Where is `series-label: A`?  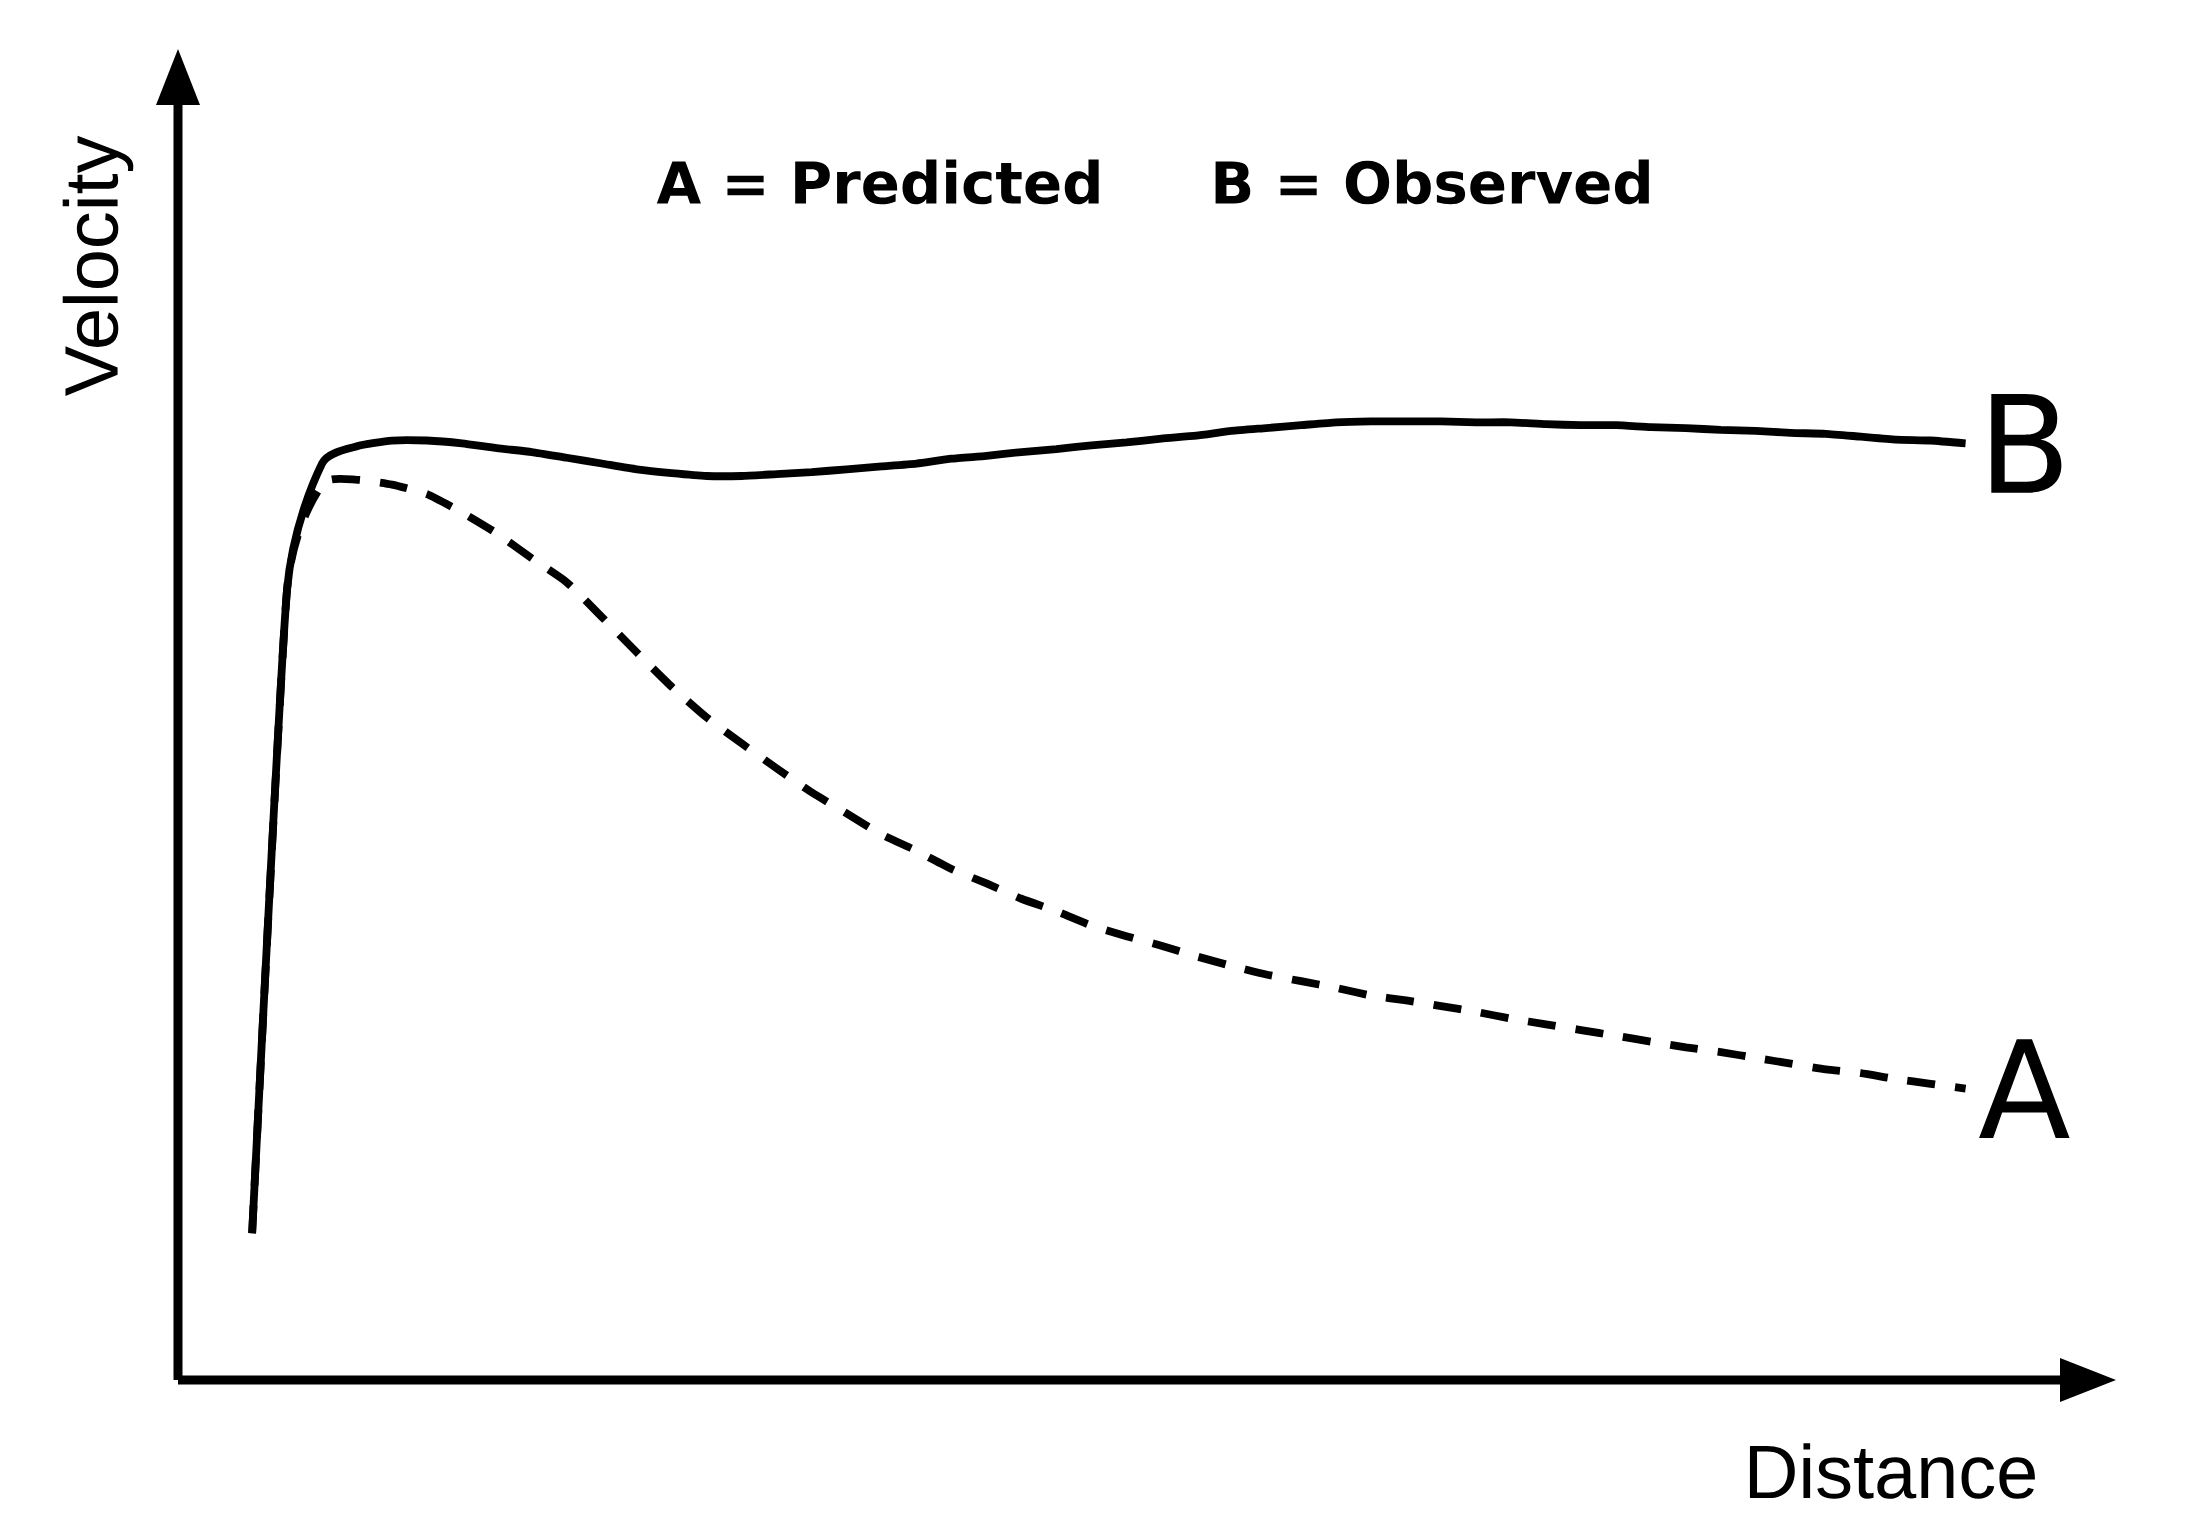 series-label: A is located at coordinates (2024, 1088).